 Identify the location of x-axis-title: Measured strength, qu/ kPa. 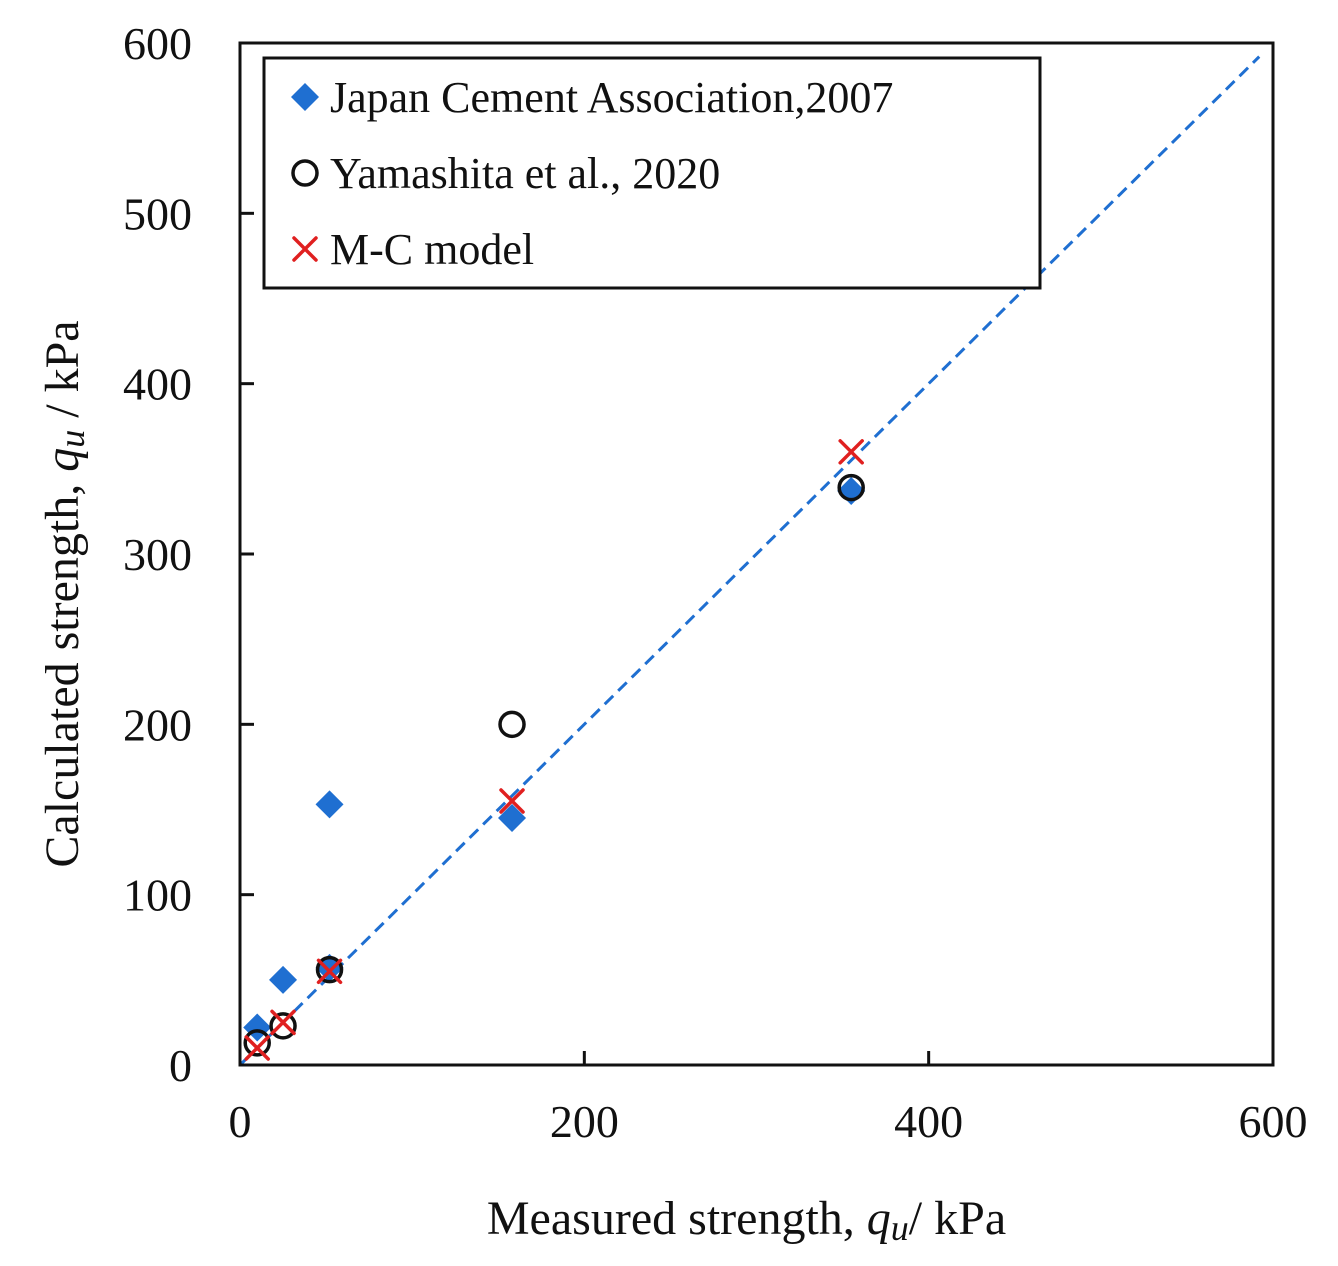
(746, 1220).